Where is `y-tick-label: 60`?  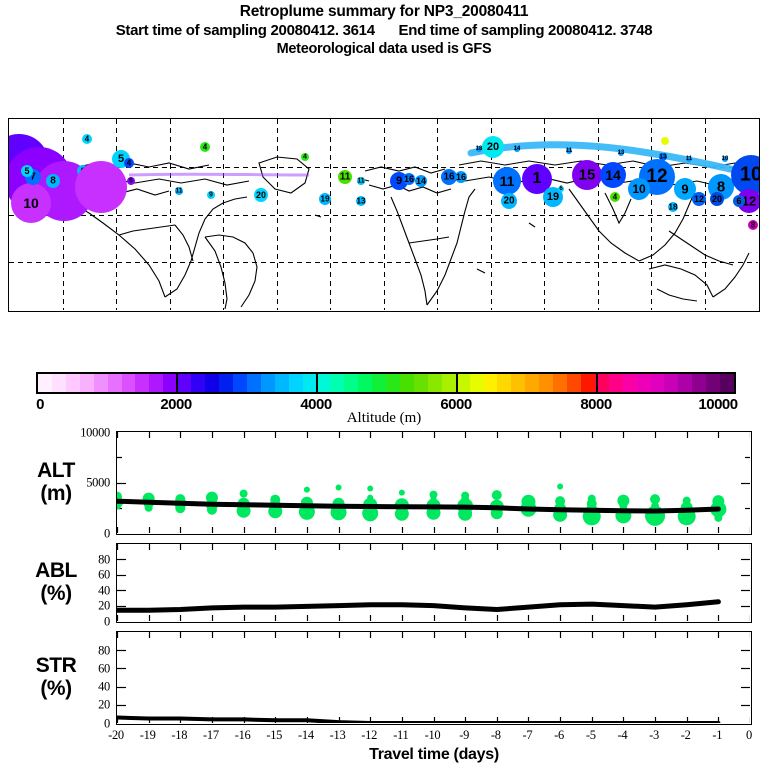
y-tick-label: 60 is located at coordinates (104, 574).